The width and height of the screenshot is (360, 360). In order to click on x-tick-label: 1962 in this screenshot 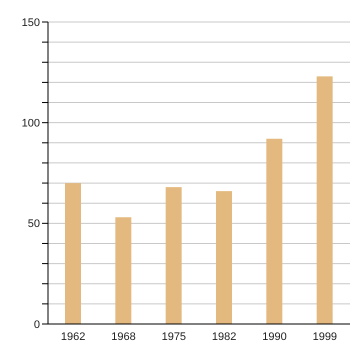, I will do `click(73, 336)`.